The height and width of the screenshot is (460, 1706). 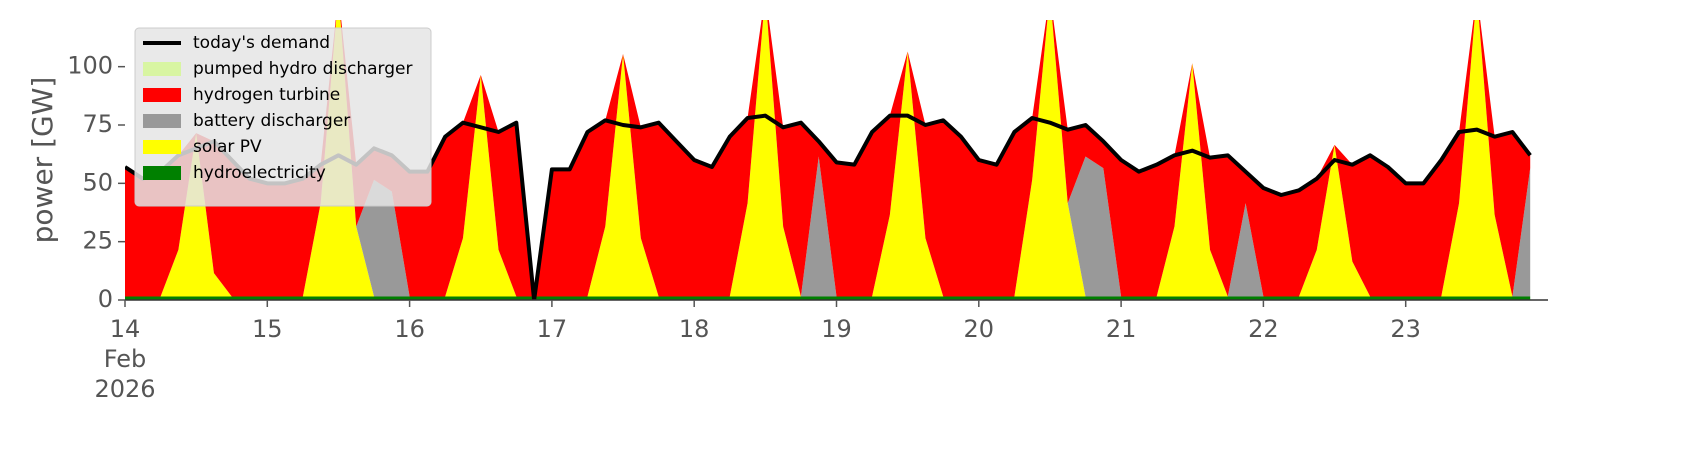 I want to click on y-tick-label: 25, so click(x=97, y=241).